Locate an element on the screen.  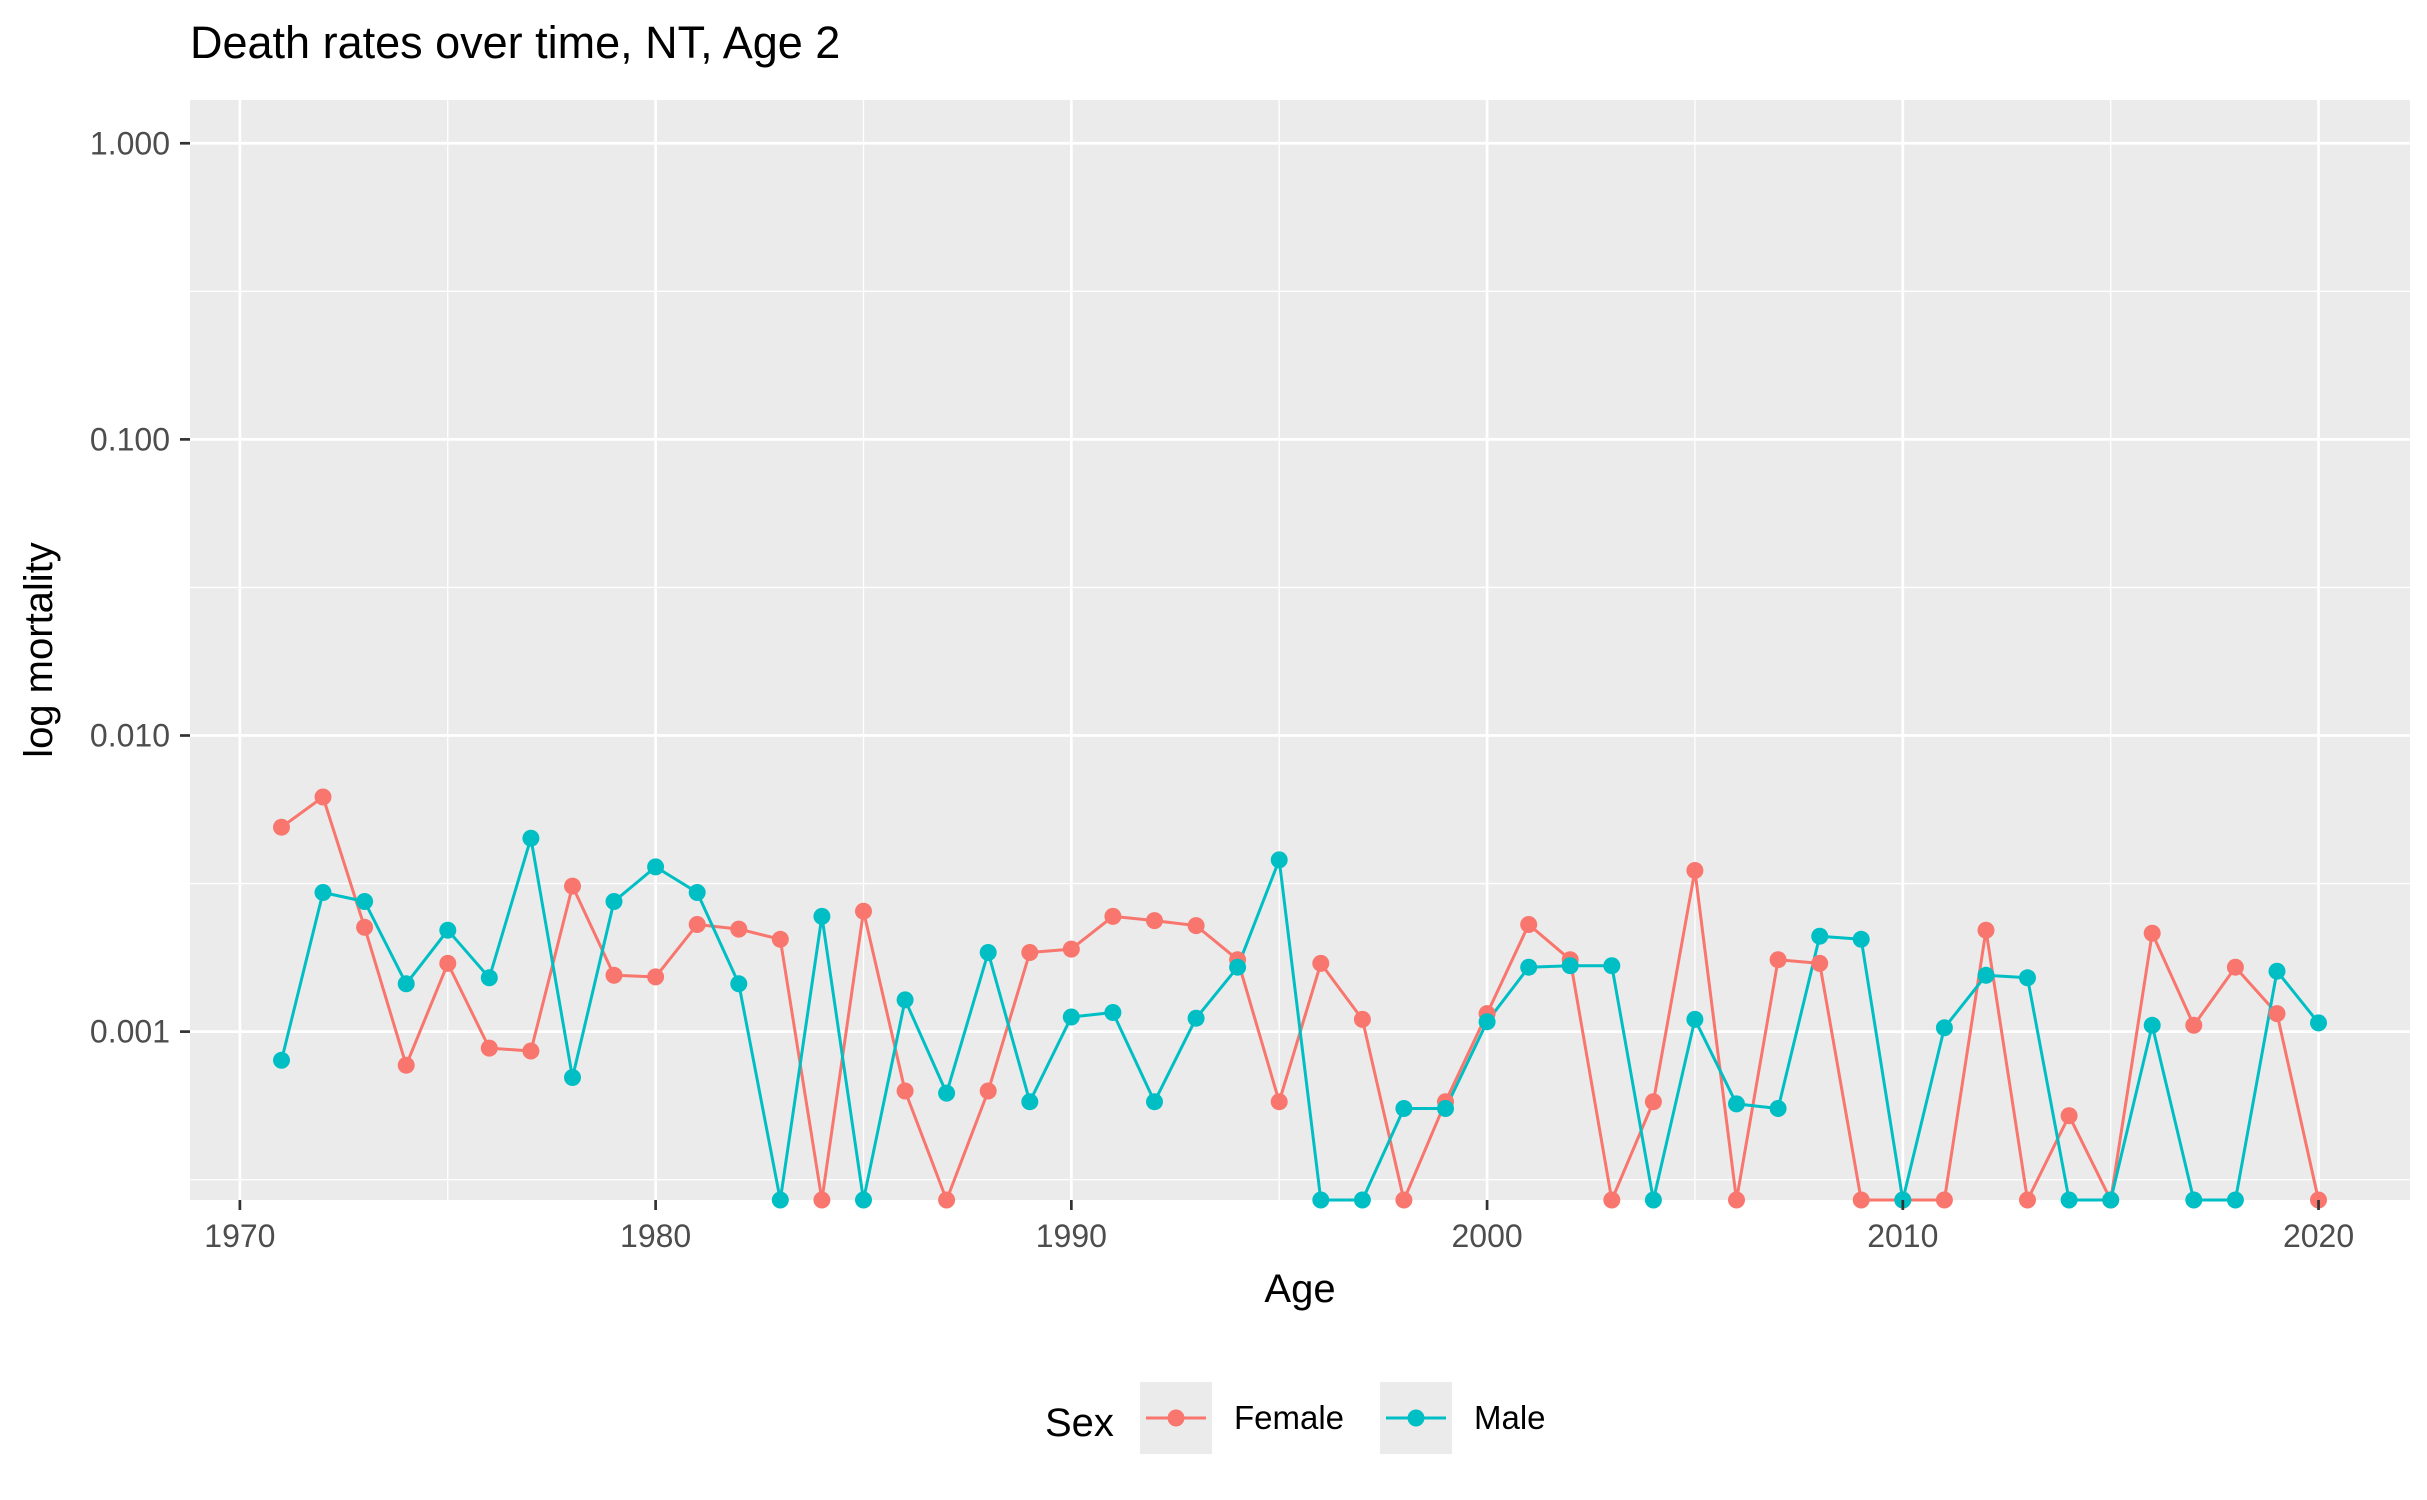
legend-label-male: Male is located at coordinates (1510, 1417).